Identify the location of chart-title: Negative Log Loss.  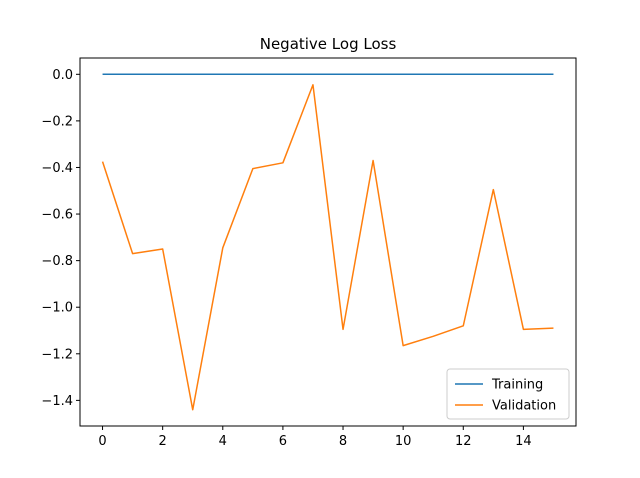
(328, 44).